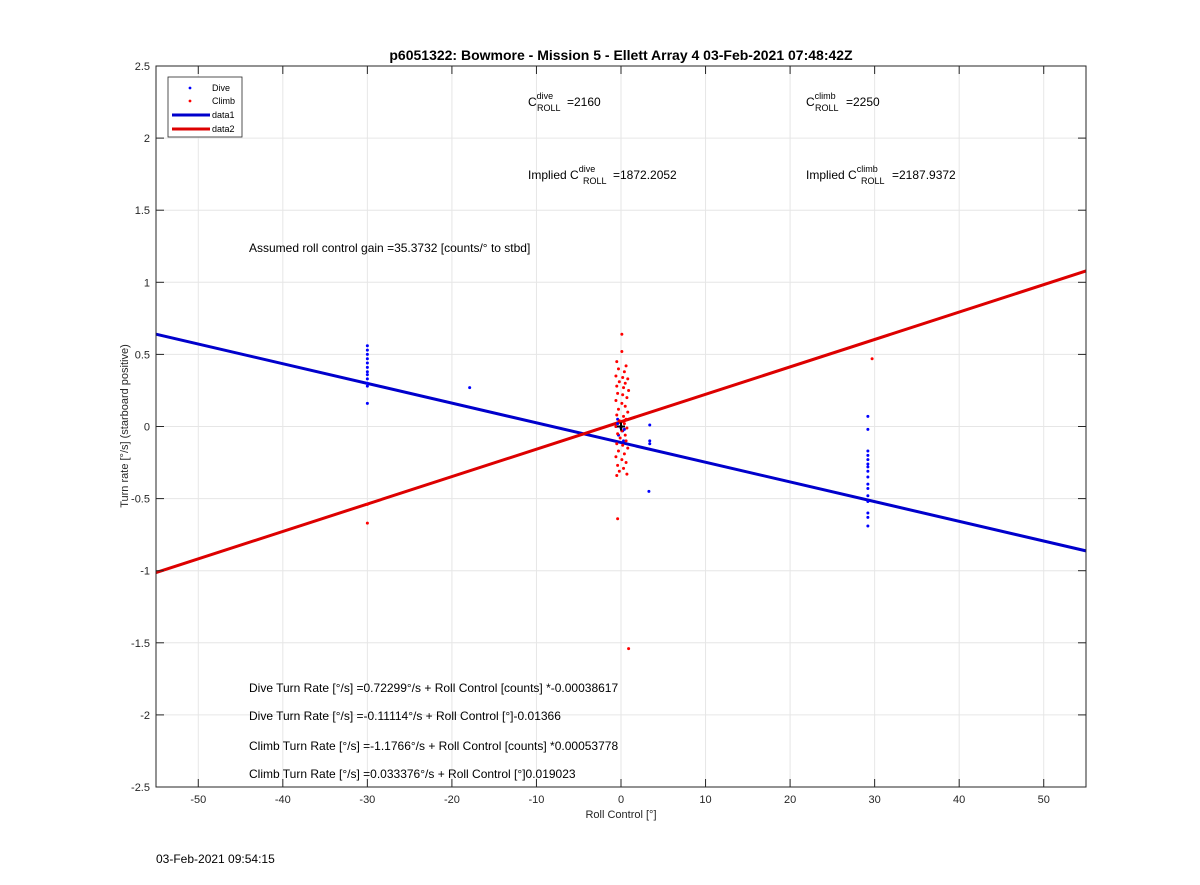  What do you see at coordinates (881, 175) in the screenshot?
I see `implied-climb-annotation: Implied Cclimb ROLL =2187.9372` at bounding box center [881, 175].